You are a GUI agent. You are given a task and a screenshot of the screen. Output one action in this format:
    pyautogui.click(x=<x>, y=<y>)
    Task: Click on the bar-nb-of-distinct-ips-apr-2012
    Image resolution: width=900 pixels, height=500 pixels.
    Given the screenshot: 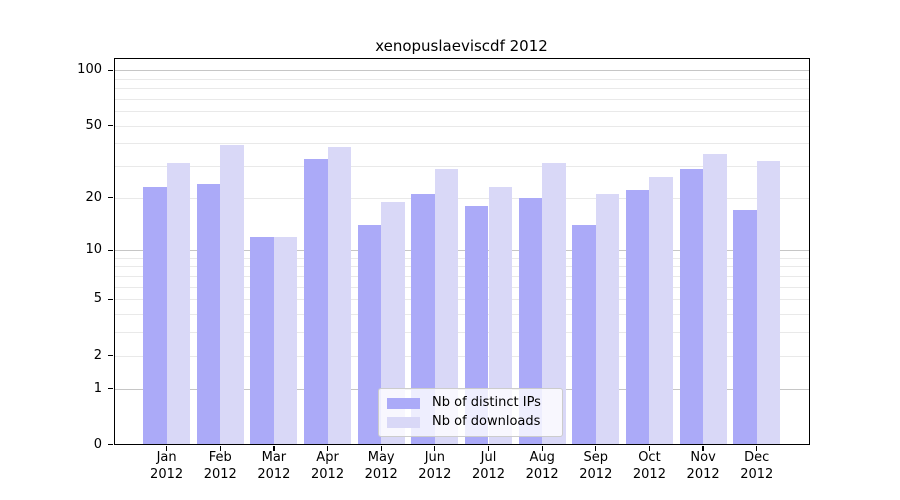 What is the action you would take?
    pyautogui.click(x=315, y=301)
    